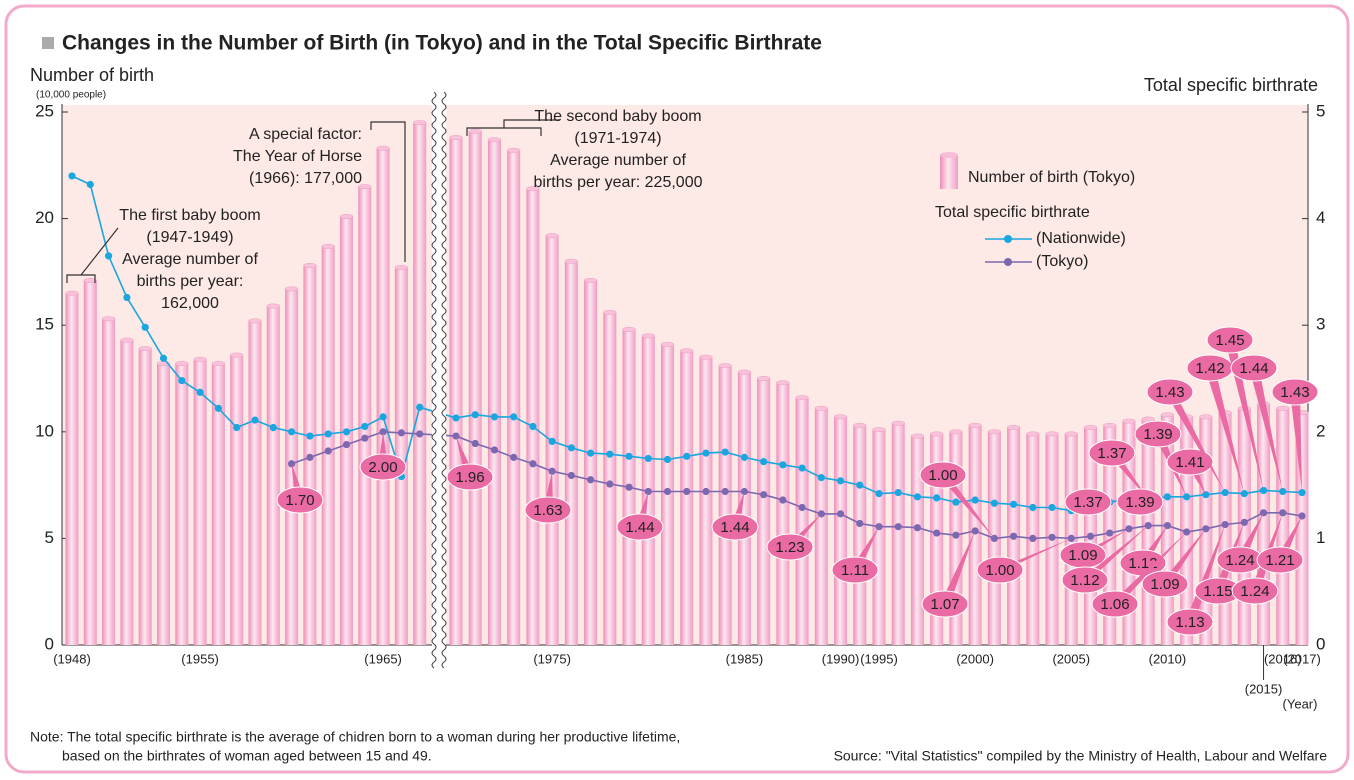 Image resolution: width=1354 pixels, height=780 pixels. I want to click on annotation: births per year: 225,000, so click(618, 182).